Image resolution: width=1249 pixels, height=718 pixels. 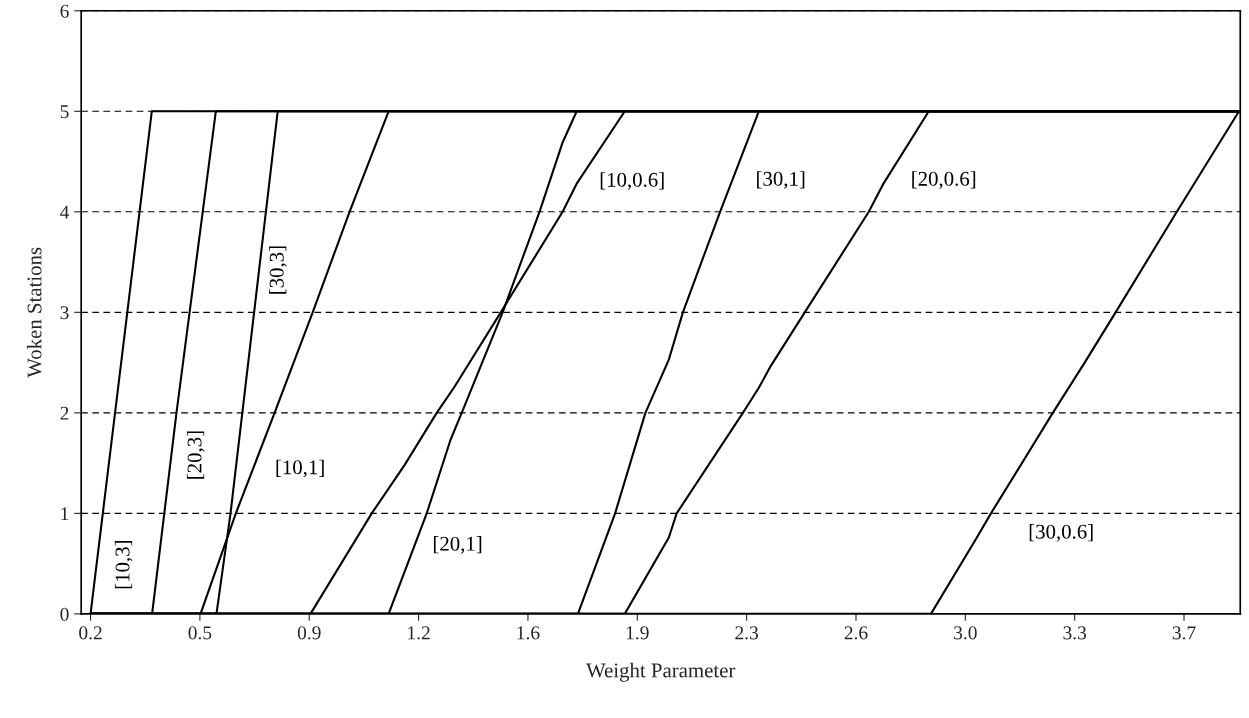 What do you see at coordinates (278, 270) in the screenshot?
I see `text: [30,3]` at bounding box center [278, 270].